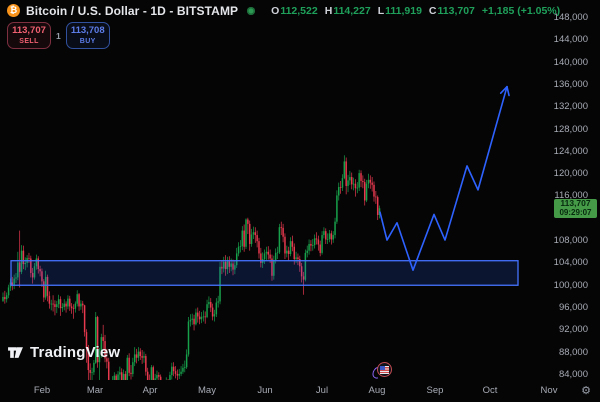 This screenshot has height=402, width=600. I want to click on projection-arrow, so click(443, 178).